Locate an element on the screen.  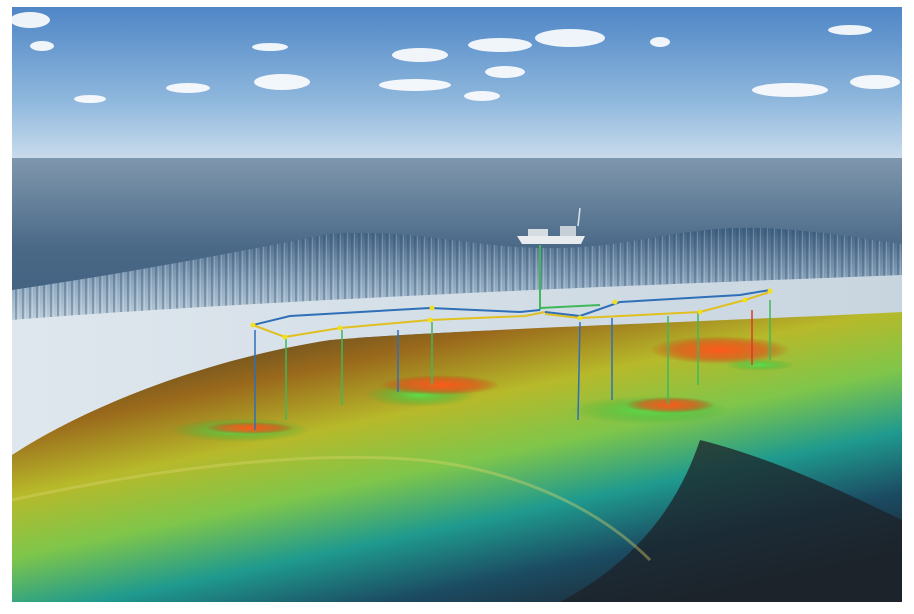
subsea-nodes is located at coordinates (511, 314).